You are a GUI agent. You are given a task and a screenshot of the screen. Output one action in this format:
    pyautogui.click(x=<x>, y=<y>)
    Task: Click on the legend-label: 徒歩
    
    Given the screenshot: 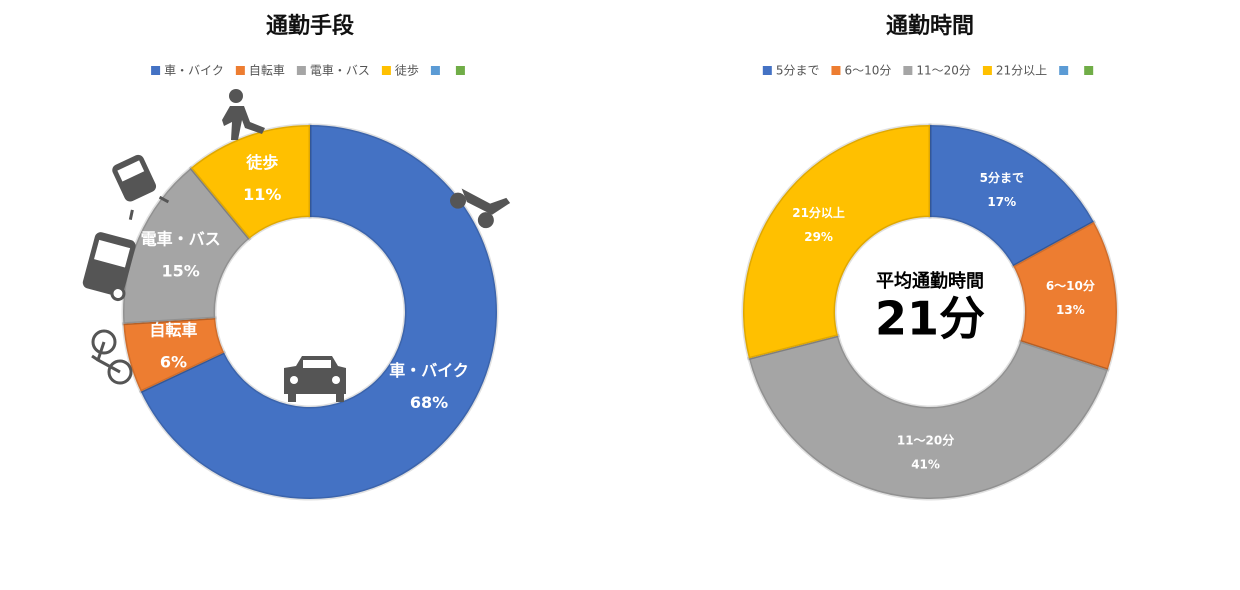 What is the action you would take?
    pyautogui.click(x=407, y=70)
    